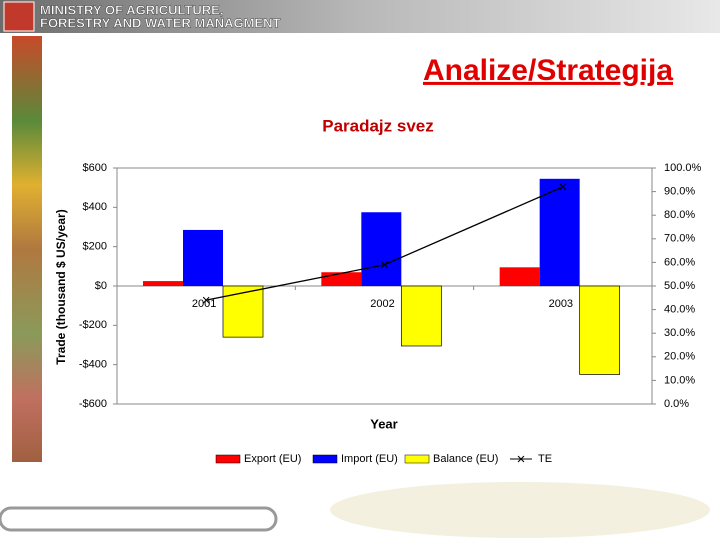 The width and height of the screenshot is (720, 545). What do you see at coordinates (95, 247) in the screenshot?
I see `y-tick-label: $200` at bounding box center [95, 247].